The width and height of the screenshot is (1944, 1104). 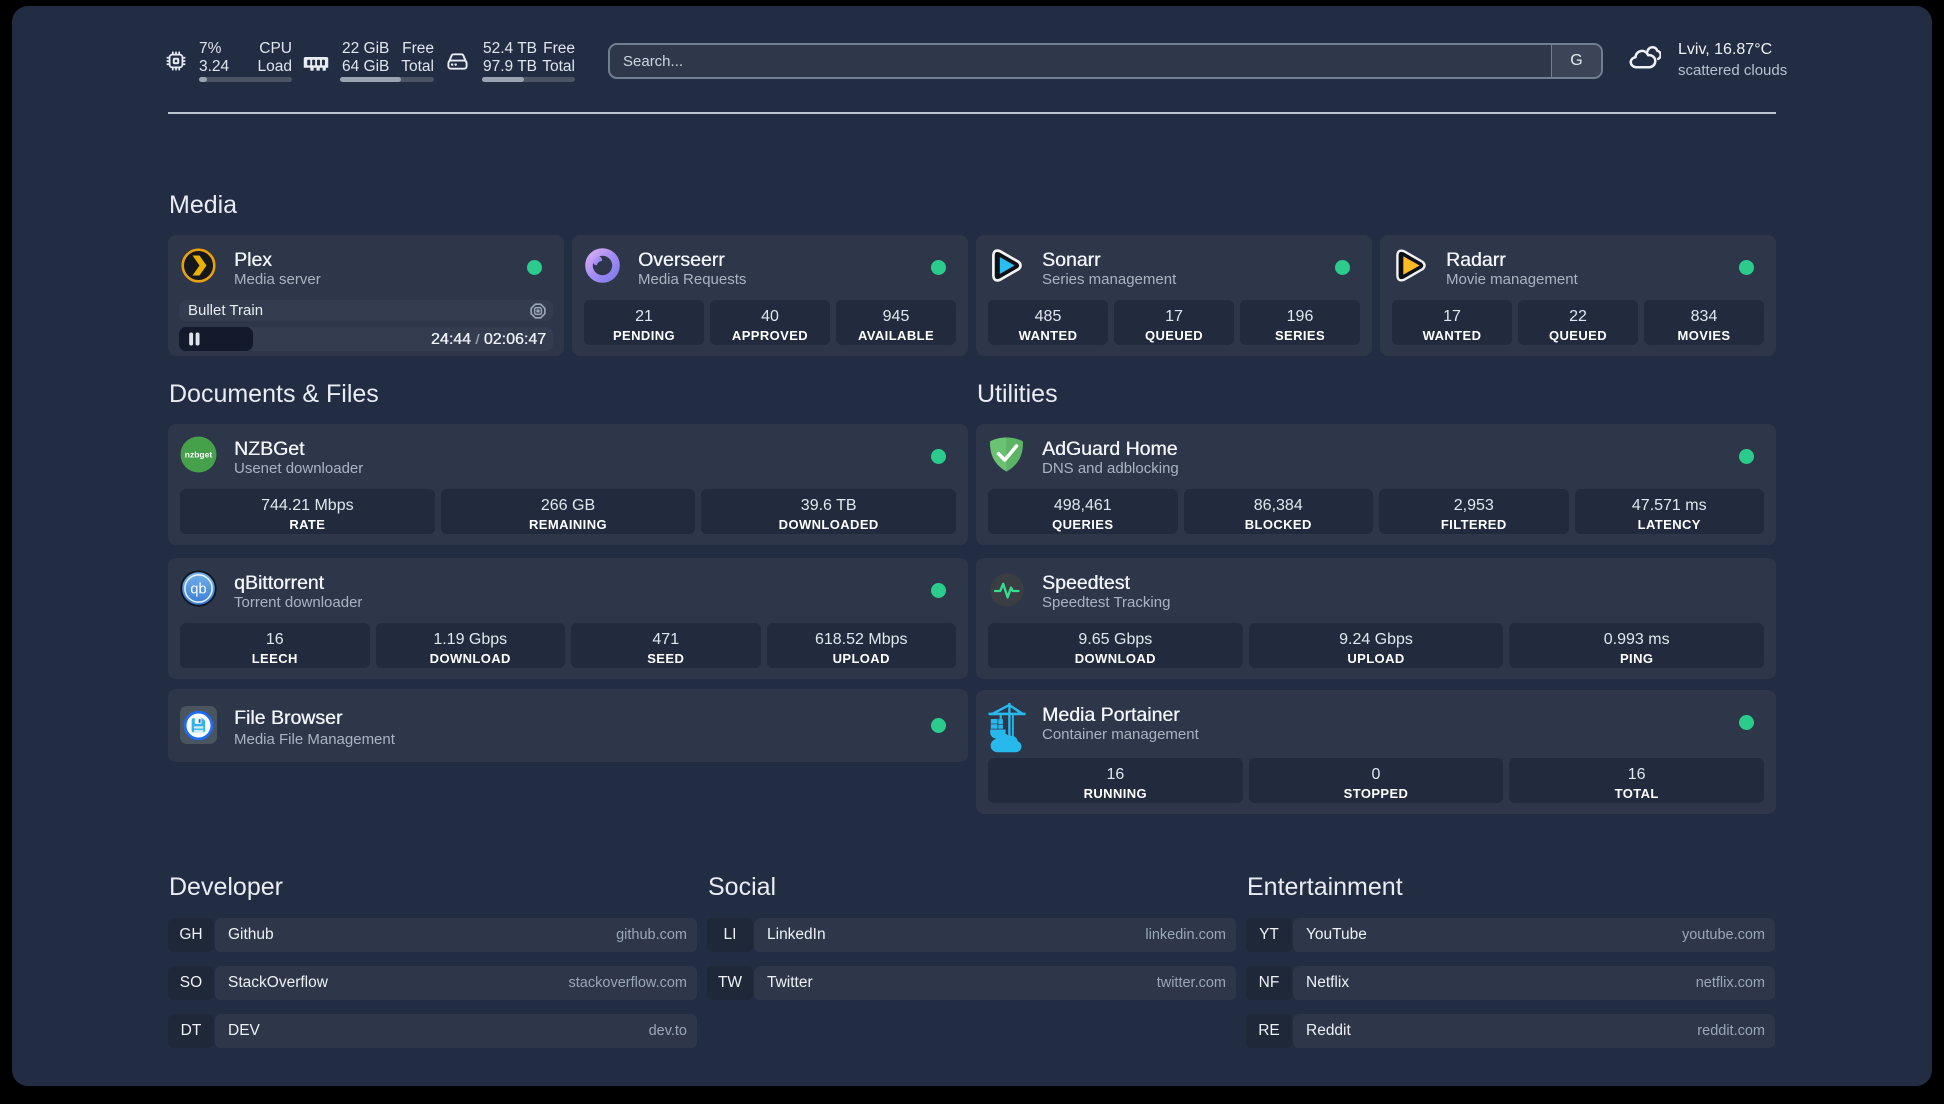 I want to click on svg-text: qb, so click(x=198, y=590).